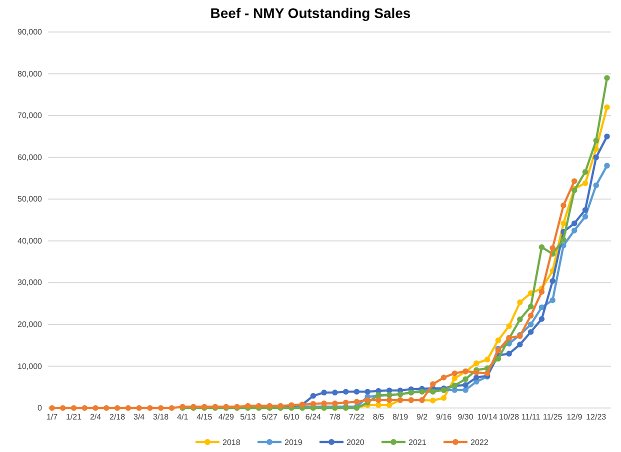  Describe the element at coordinates (422, 417) in the screenshot. I see `x-tick-label: 9/2` at that location.